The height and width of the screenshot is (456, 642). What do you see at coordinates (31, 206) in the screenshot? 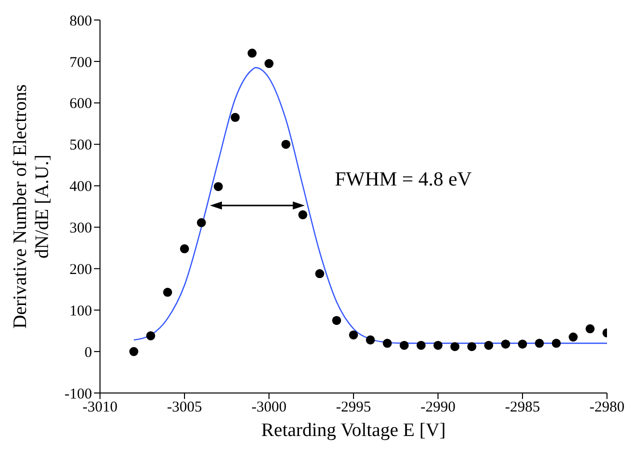
I see `y-axis-title: Derivative Number of Electrons dN/dE [A.U.]` at bounding box center [31, 206].